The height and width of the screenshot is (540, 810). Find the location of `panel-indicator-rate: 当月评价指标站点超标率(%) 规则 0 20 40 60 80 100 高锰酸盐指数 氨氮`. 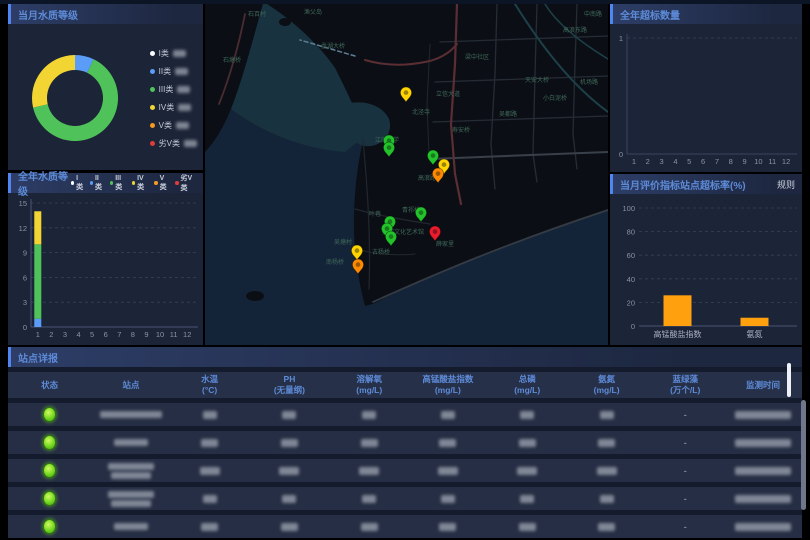

panel-indicator-rate: 当月评价指标站点超标率(%) 规则 0 20 40 60 80 100 高锰酸盐指数 氨氮 is located at coordinates (706, 259).